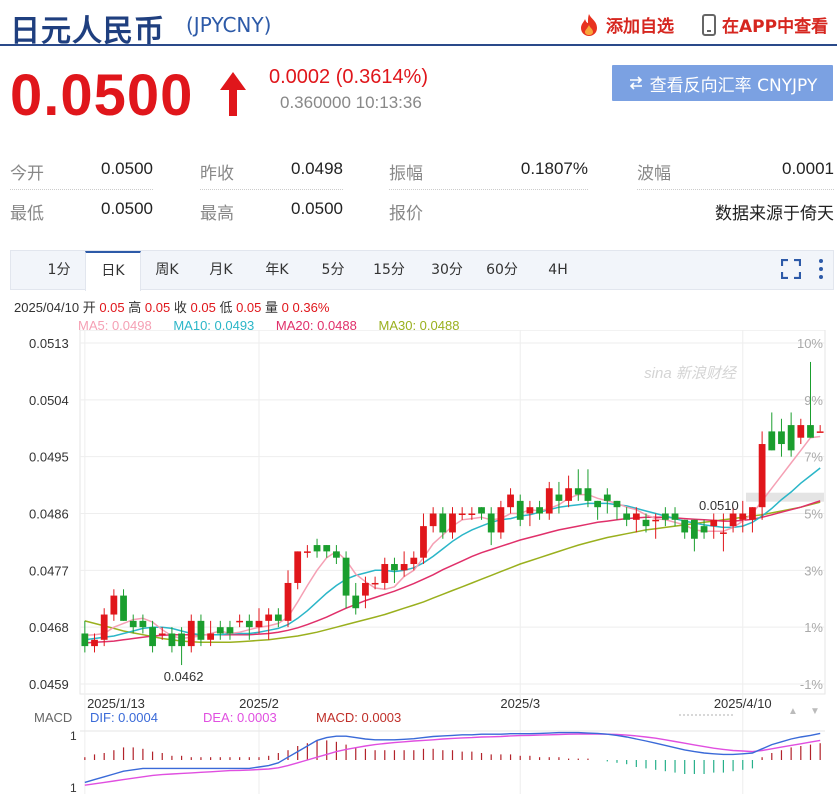 This screenshot has width=837, height=794. I want to click on flame-icon, so click(589, 24).